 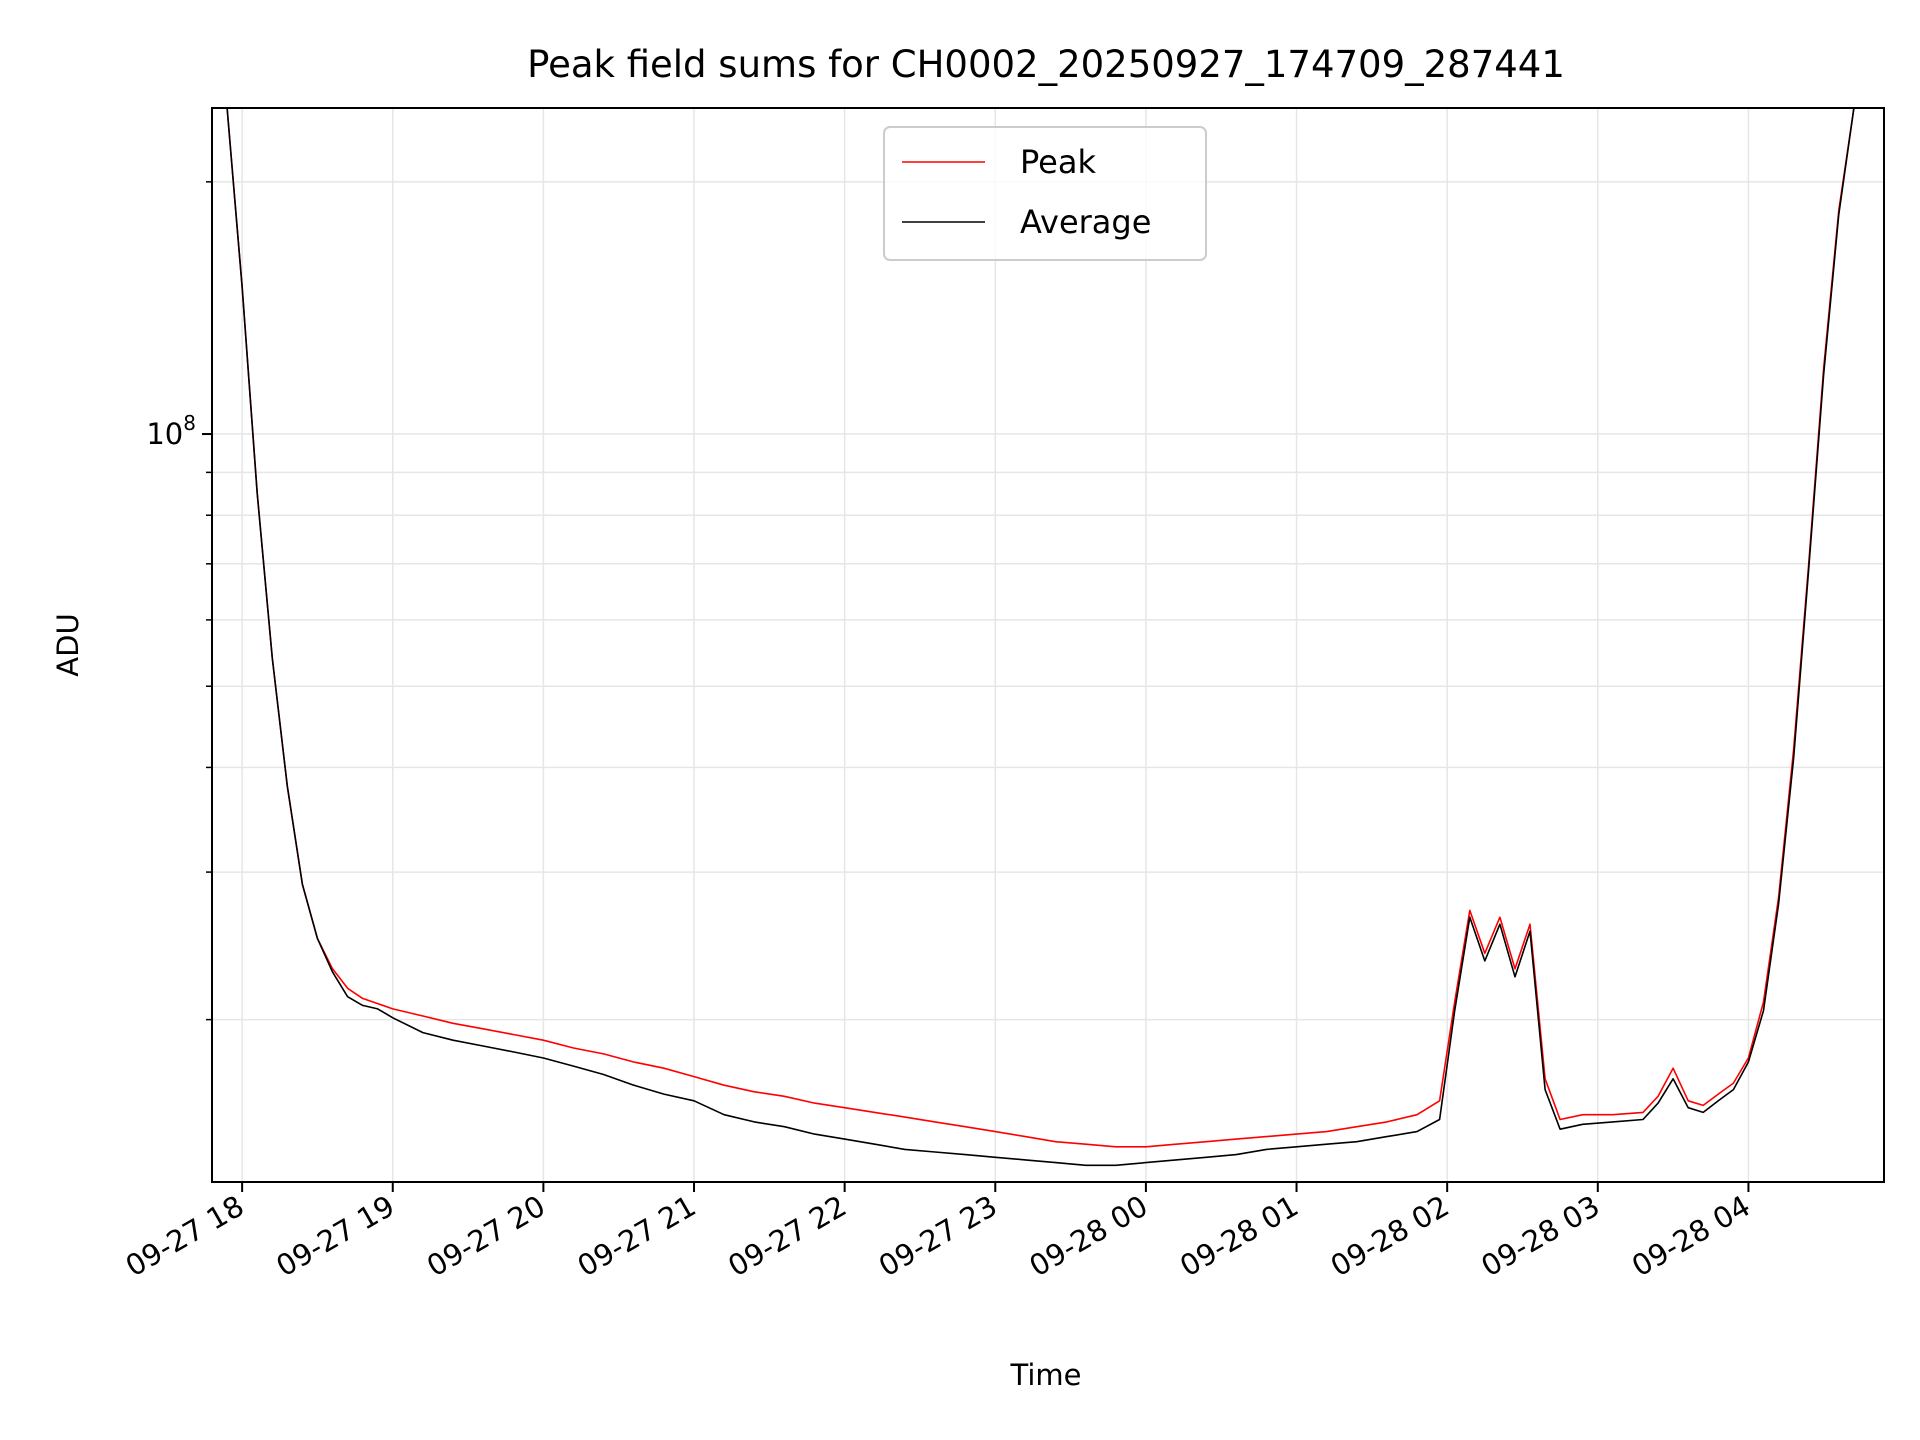 I want to click on y-tick-label-base: 10, so click(x=164, y=434).